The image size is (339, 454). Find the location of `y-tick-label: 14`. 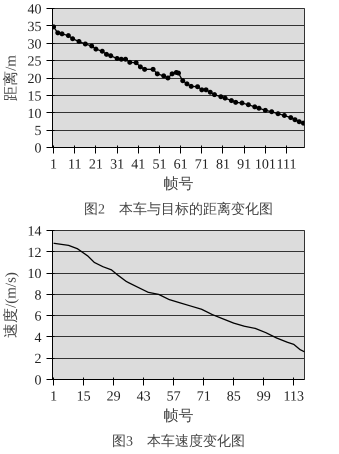

y-tick-label: 14 is located at coordinates (35, 232).